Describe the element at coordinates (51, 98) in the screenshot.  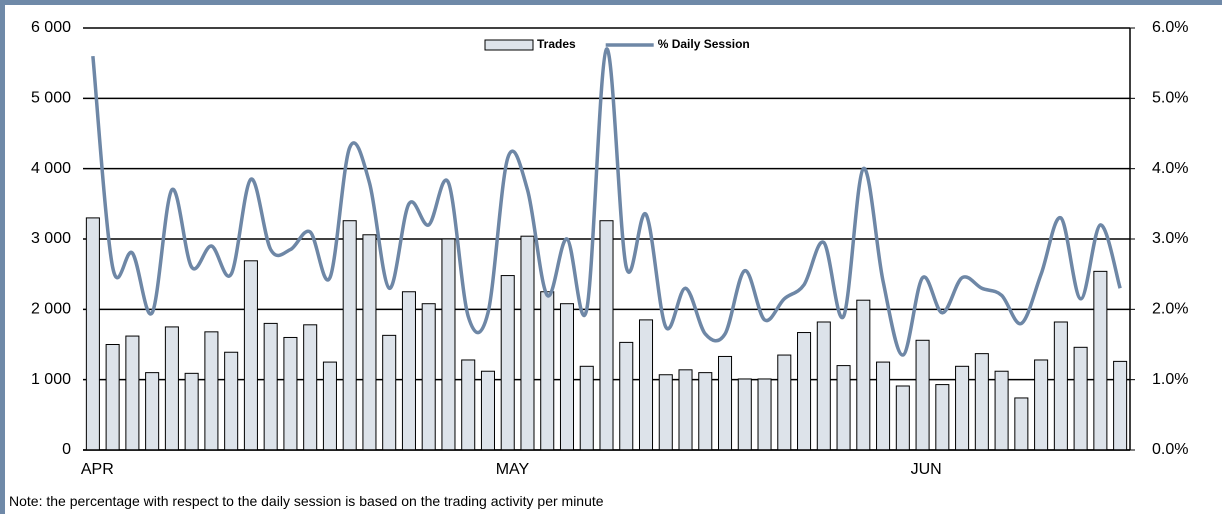
I see `y-tick-label: 5 000` at that location.